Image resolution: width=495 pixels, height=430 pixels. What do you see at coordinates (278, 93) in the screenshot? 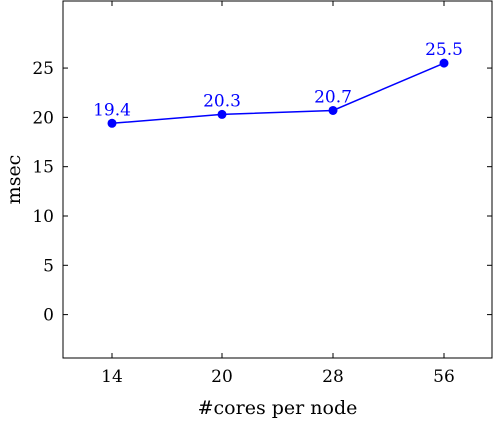
I see `series-line` at bounding box center [278, 93].